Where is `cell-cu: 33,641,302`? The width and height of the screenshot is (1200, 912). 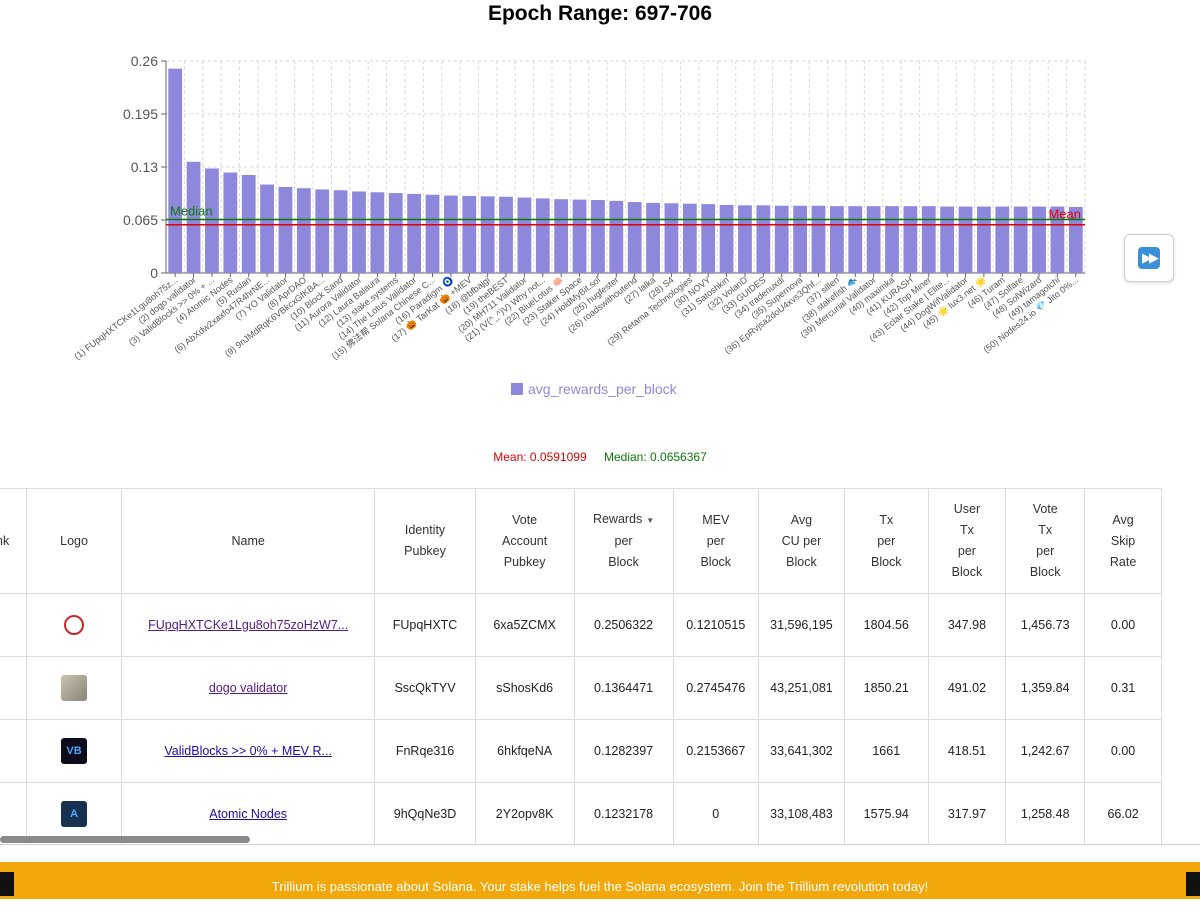
cell-cu: 33,641,302 is located at coordinates (801, 751).